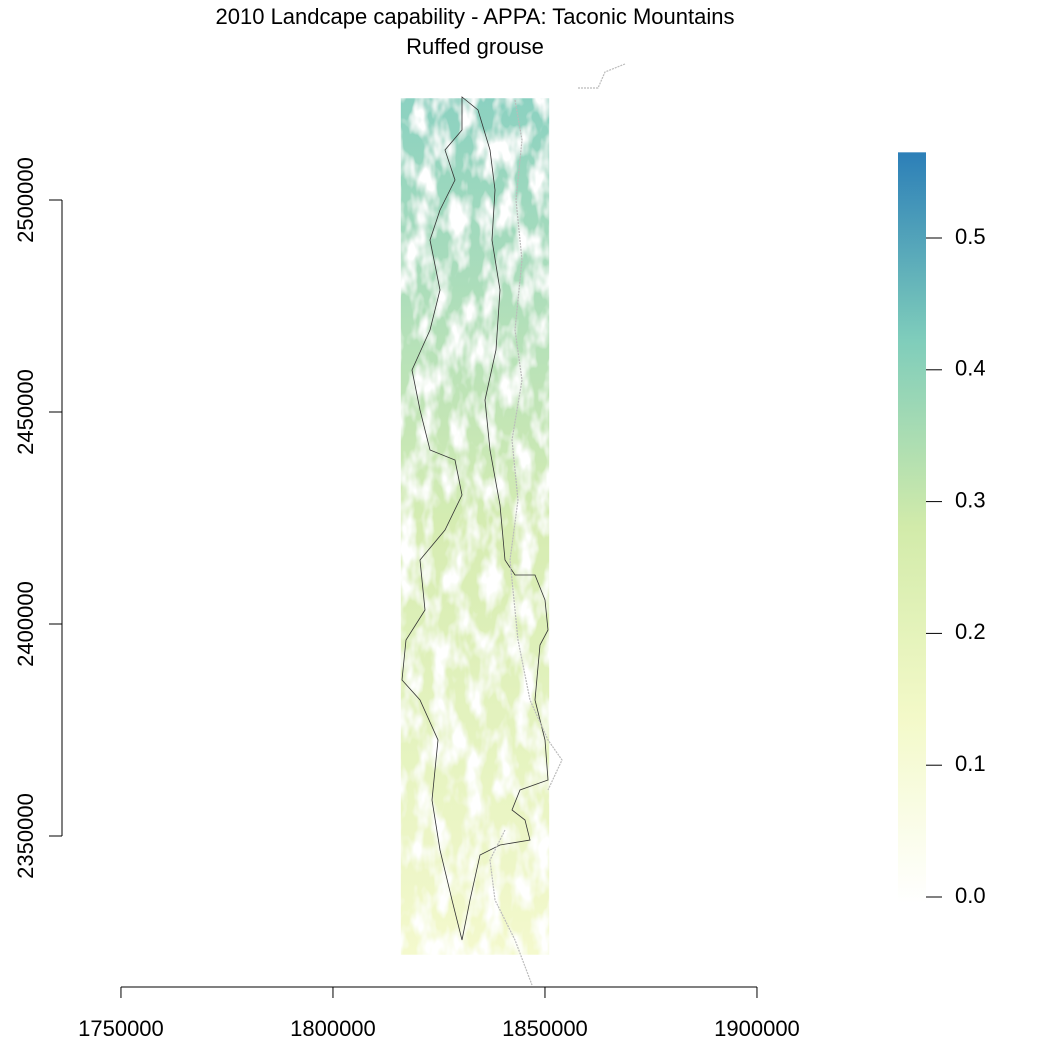  I want to click on chart-subtitle: Ruffed grouse, so click(475, 46).